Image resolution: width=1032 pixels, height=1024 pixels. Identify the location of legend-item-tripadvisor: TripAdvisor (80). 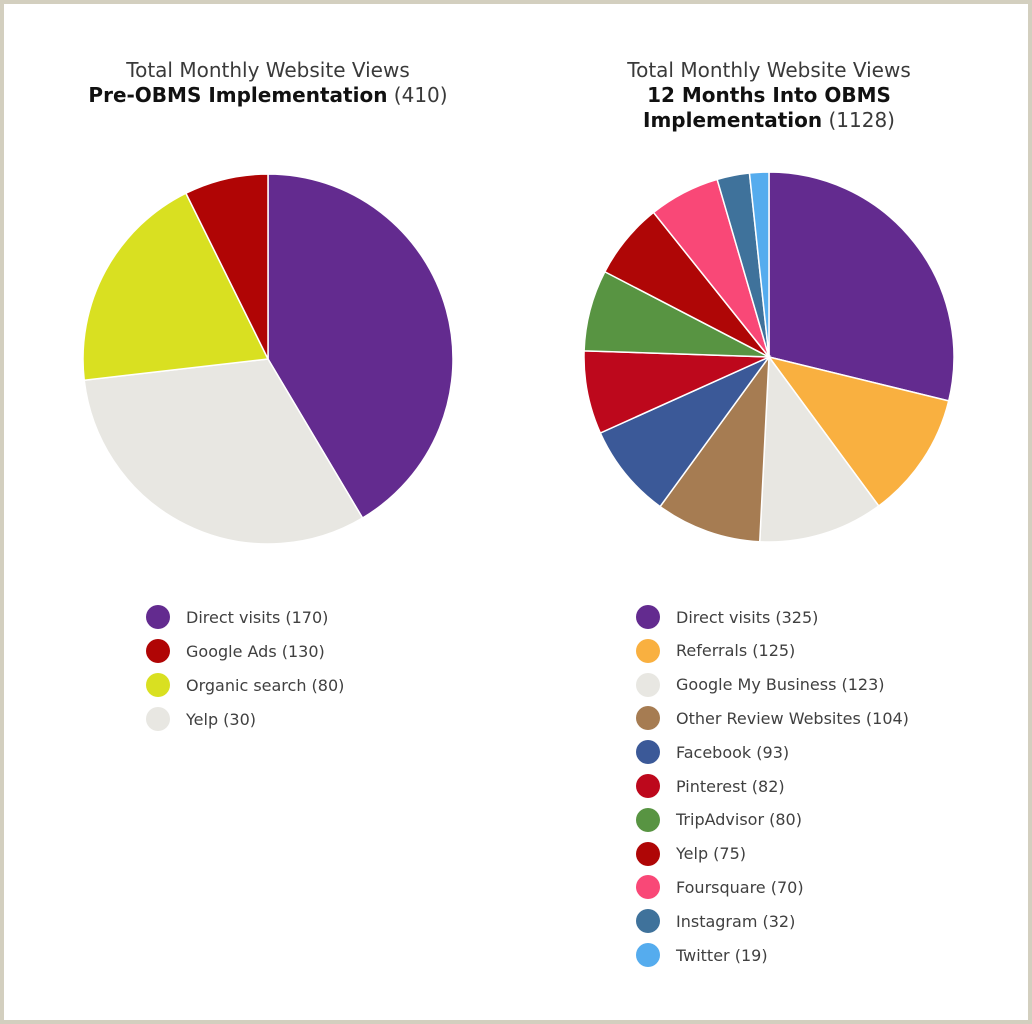
(719, 820).